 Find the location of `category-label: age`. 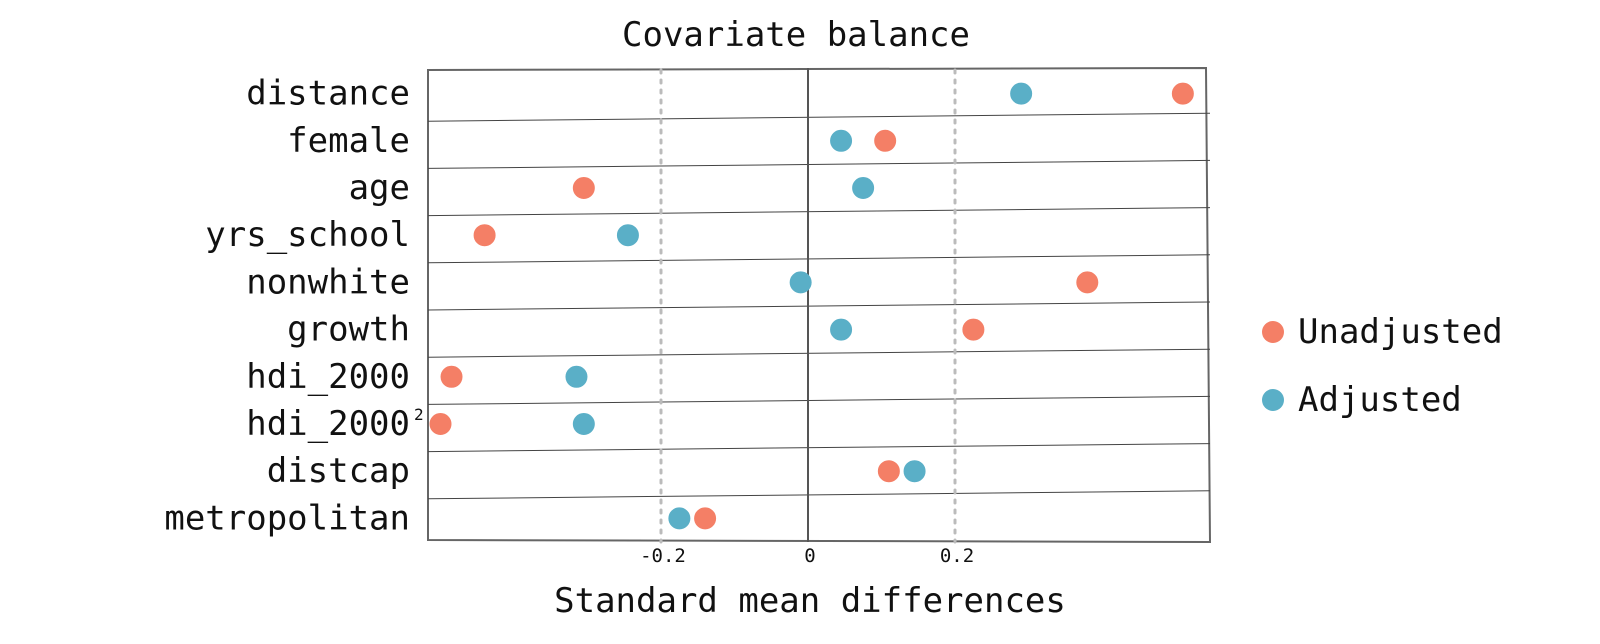

category-label: age is located at coordinates (379, 188).